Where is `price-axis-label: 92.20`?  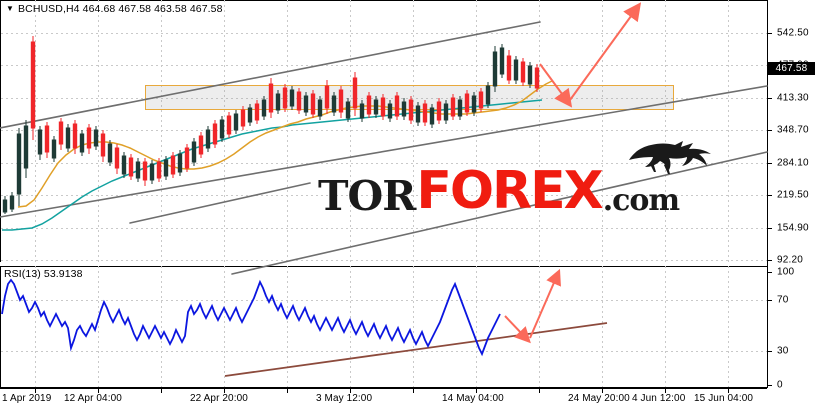 price-axis-label: 92.20 is located at coordinates (790, 260).